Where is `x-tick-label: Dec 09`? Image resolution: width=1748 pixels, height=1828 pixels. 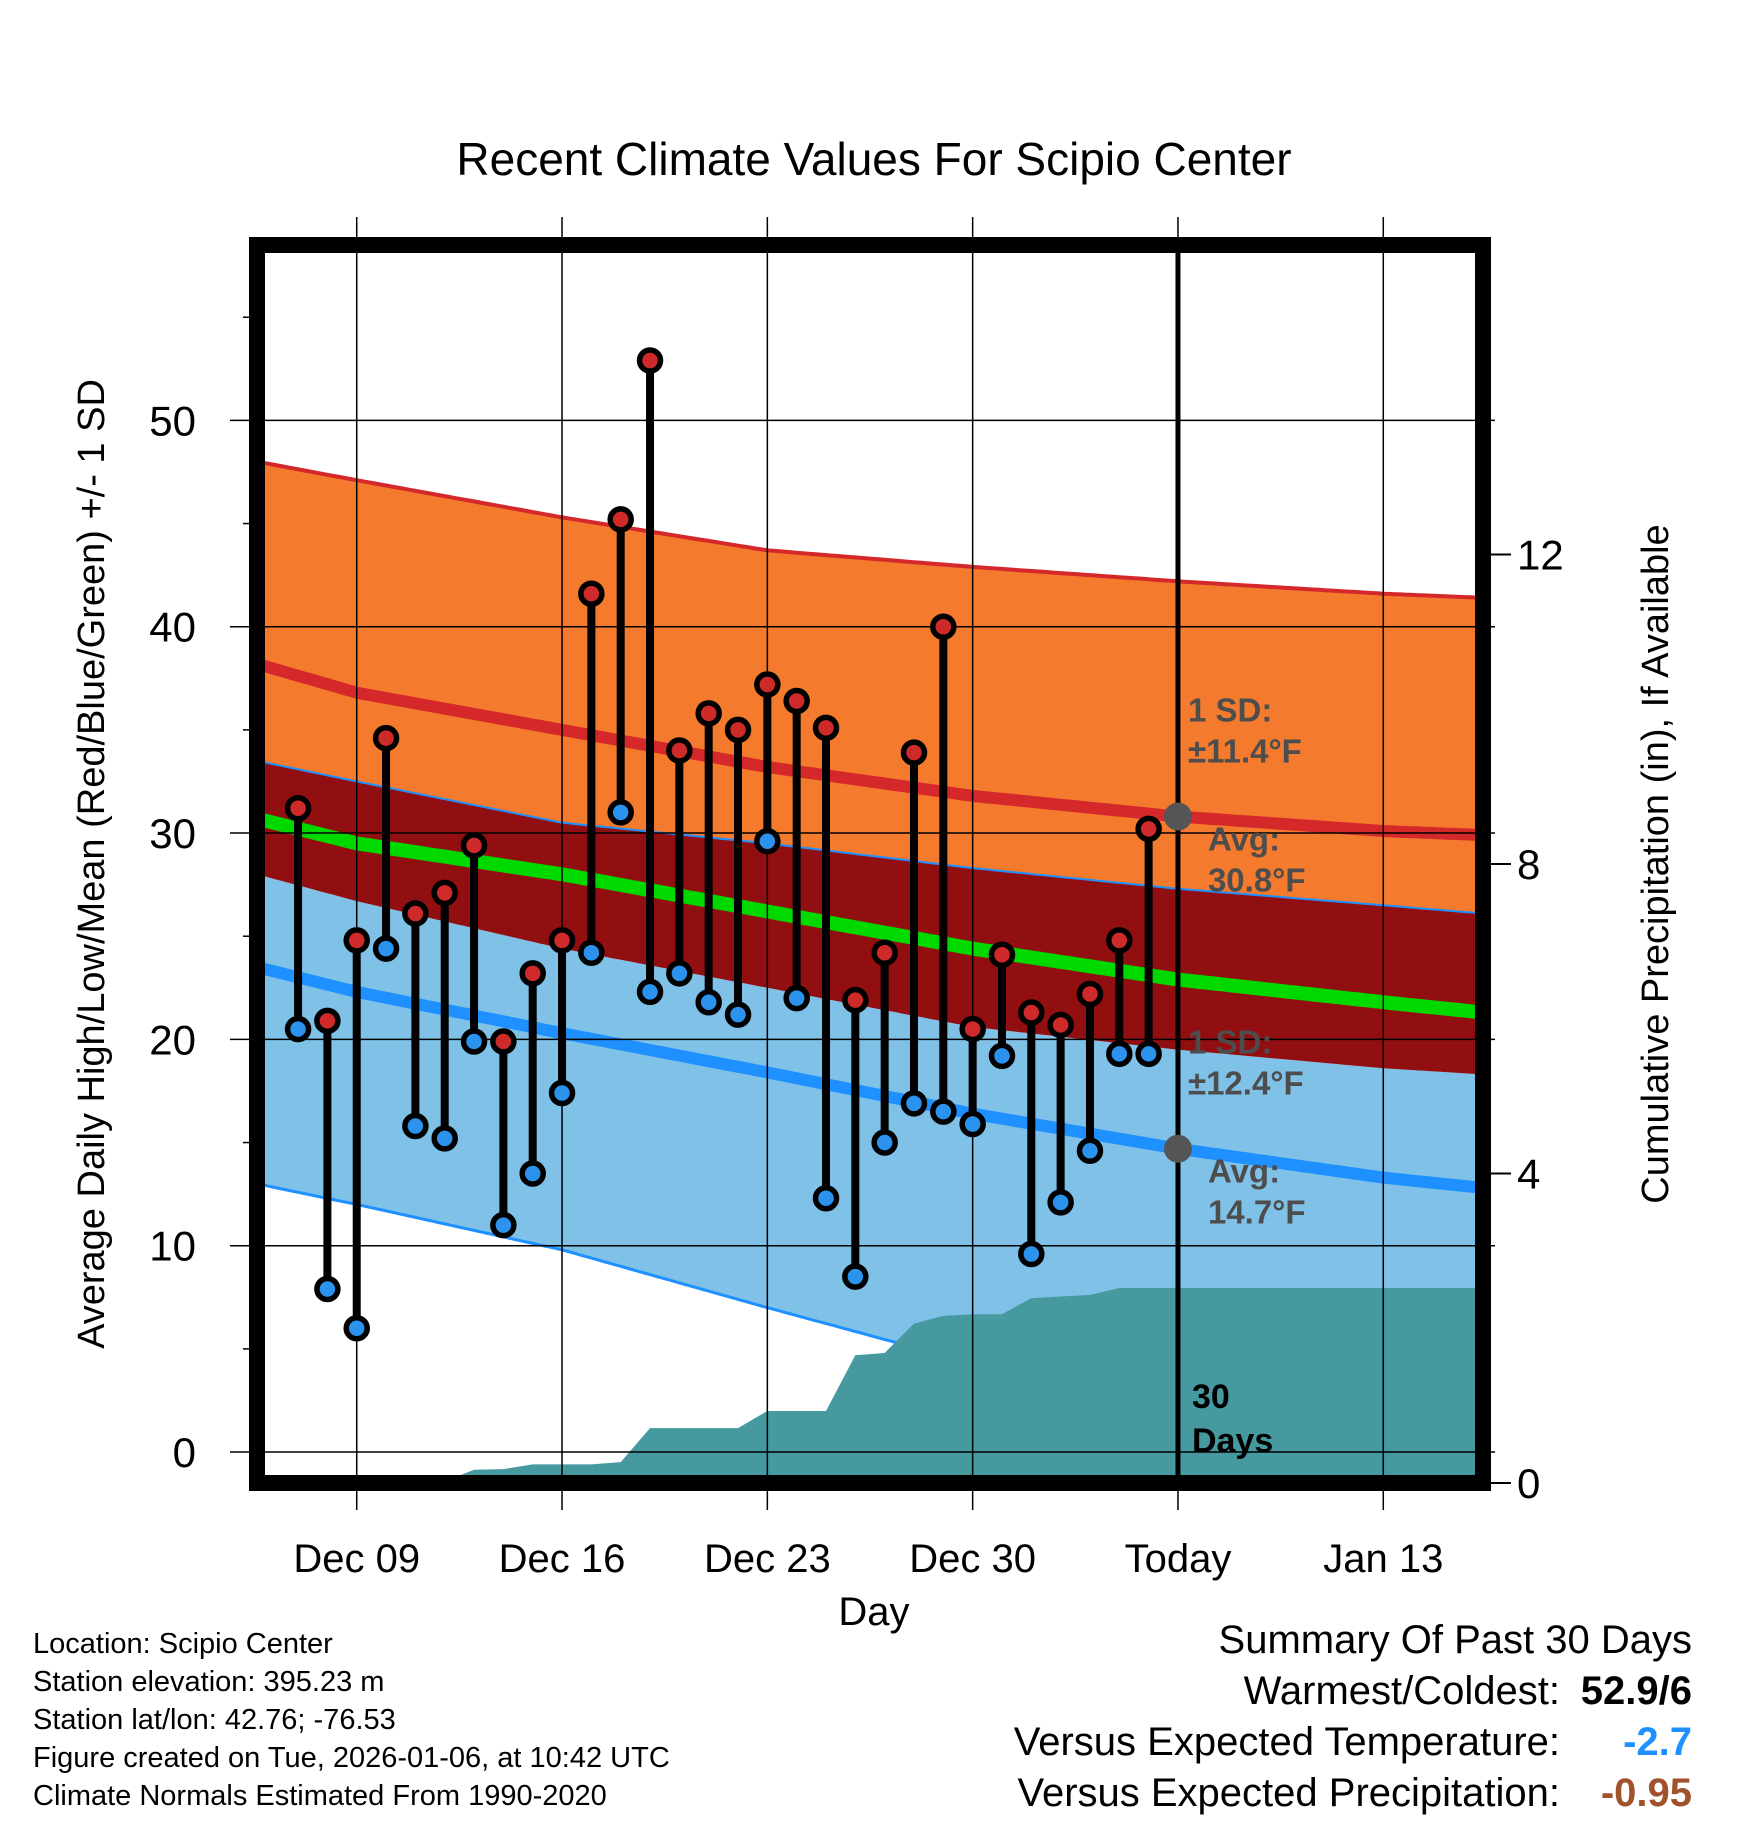
x-tick-label: Dec 09 is located at coordinates (356, 1559).